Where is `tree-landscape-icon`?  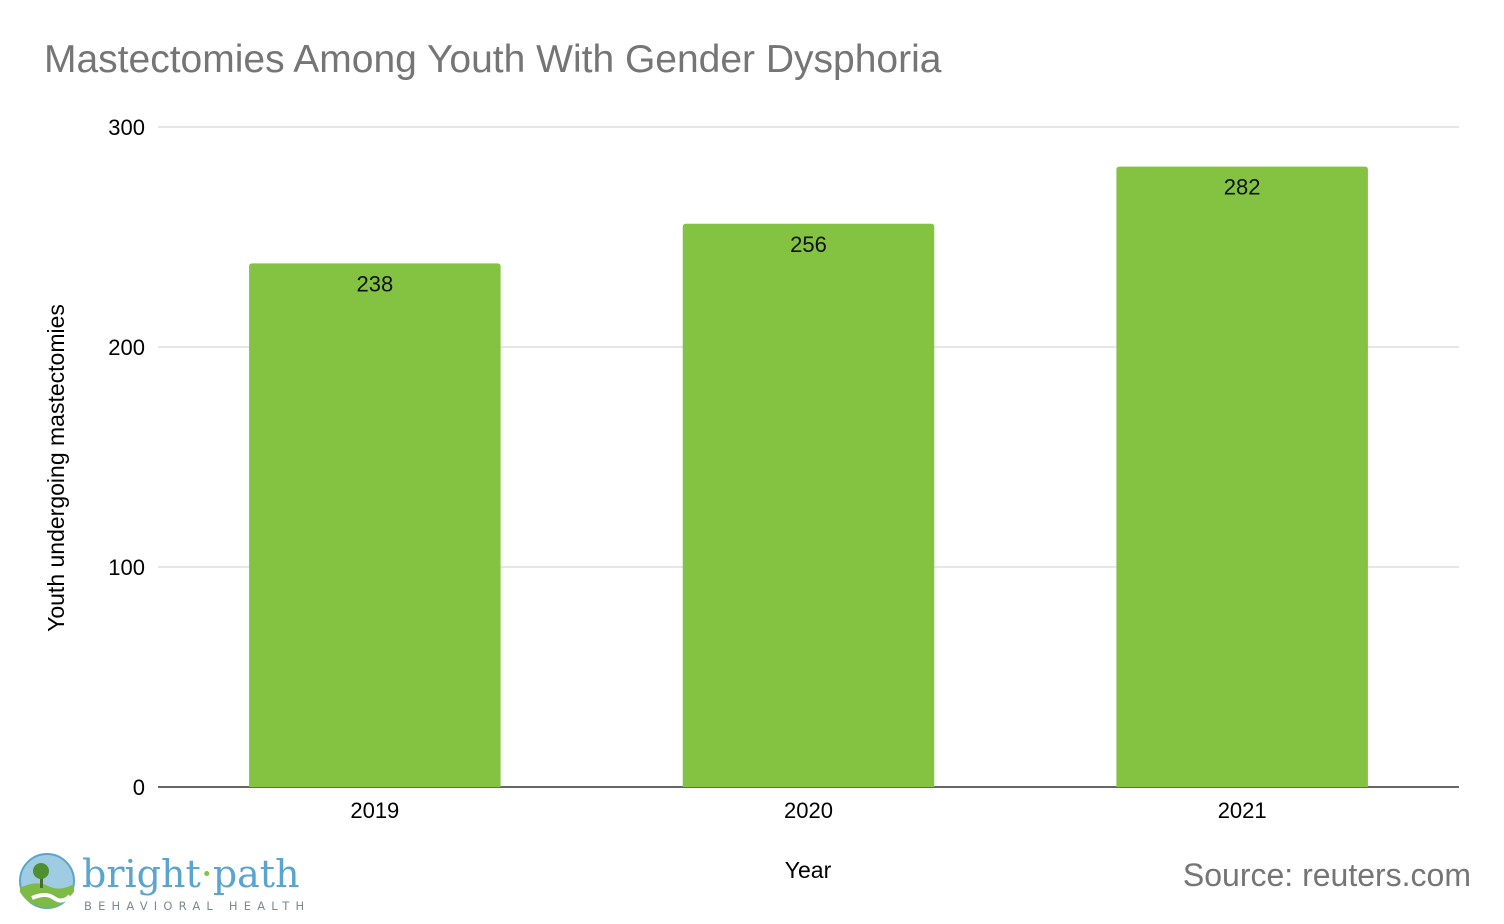
tree-landscape-icon is located at coordinates (47, 881).